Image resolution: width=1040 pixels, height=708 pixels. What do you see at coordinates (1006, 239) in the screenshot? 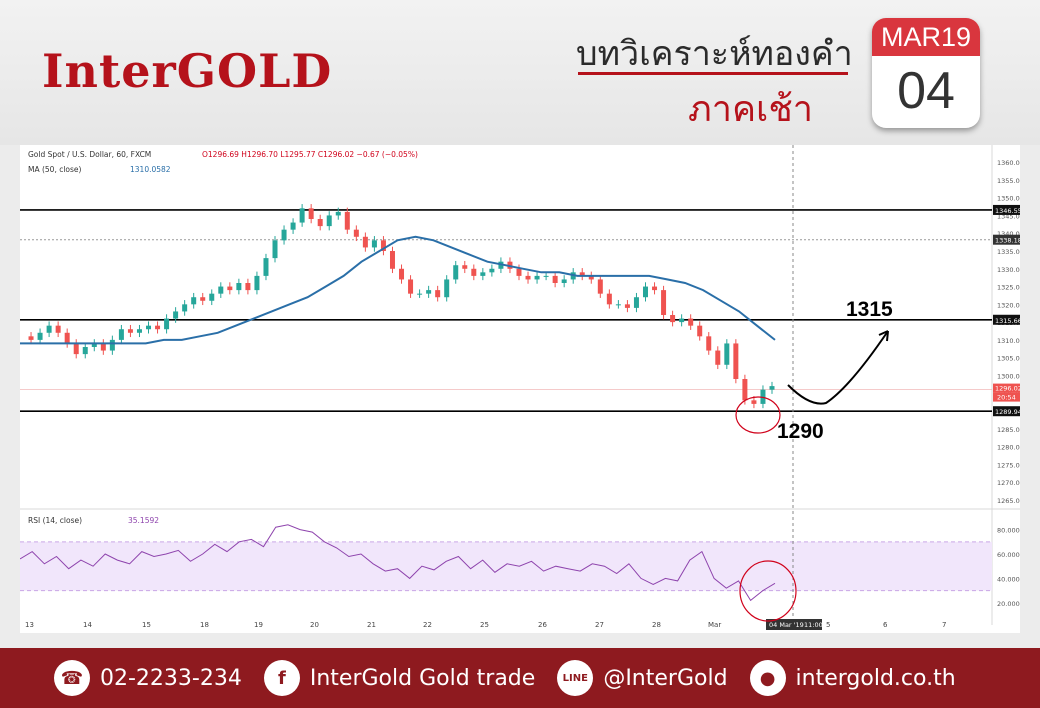
I see `dotted-level-bg` at bounding box center [1006, 239].